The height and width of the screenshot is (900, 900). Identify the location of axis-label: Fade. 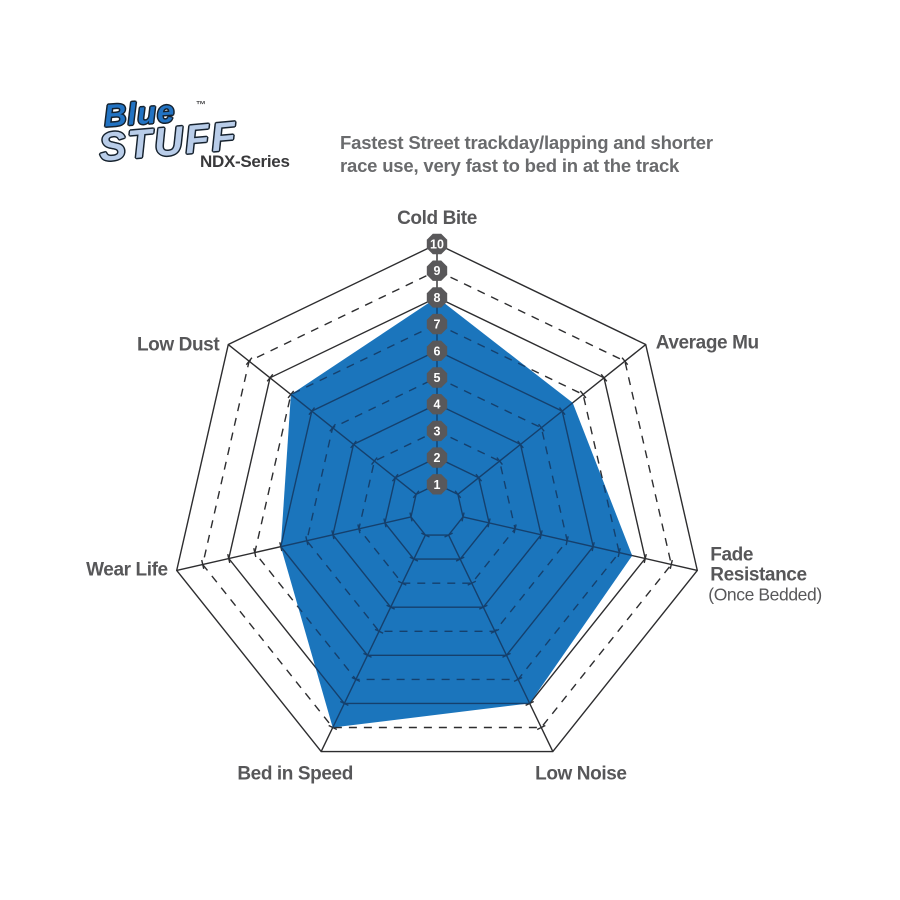
(731, 554).